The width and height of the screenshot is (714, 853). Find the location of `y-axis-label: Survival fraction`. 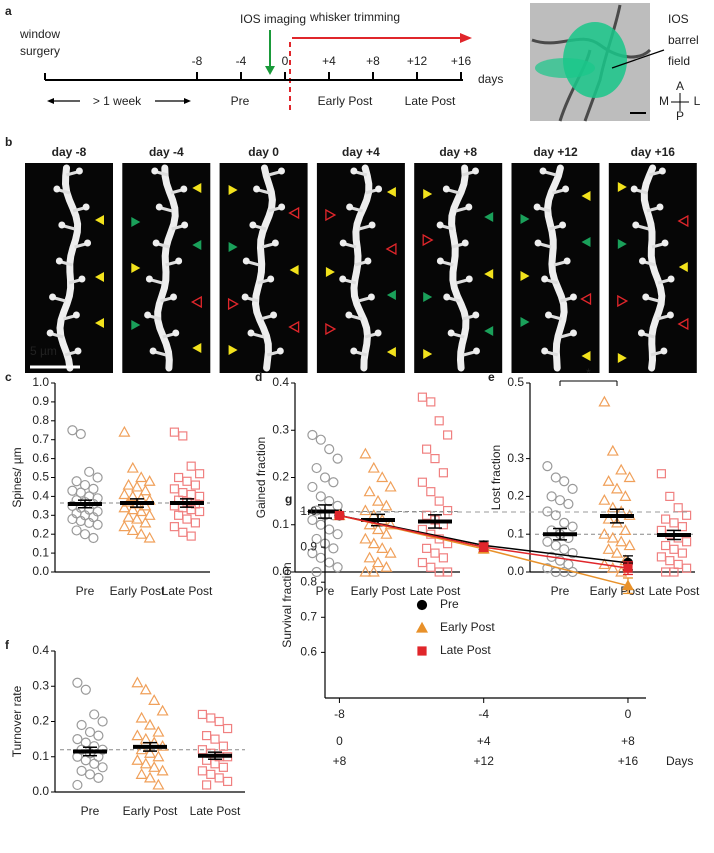

y-axis-label: Survival fraction is located at coordinates (287, 604).